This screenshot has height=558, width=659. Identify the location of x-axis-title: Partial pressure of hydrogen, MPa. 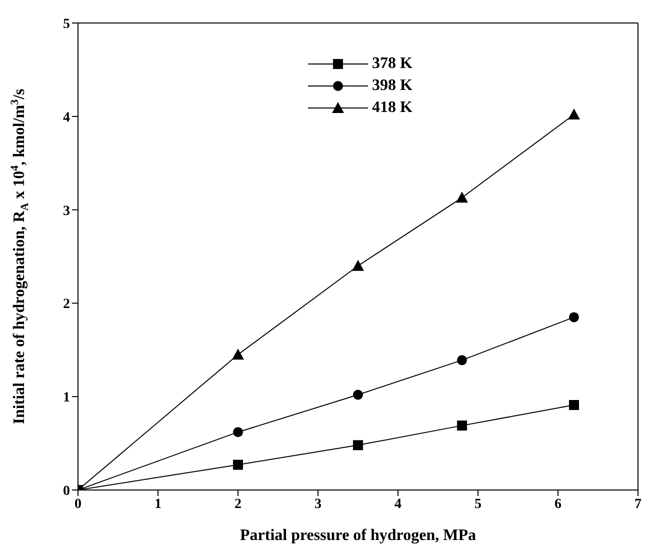
(358, 535).